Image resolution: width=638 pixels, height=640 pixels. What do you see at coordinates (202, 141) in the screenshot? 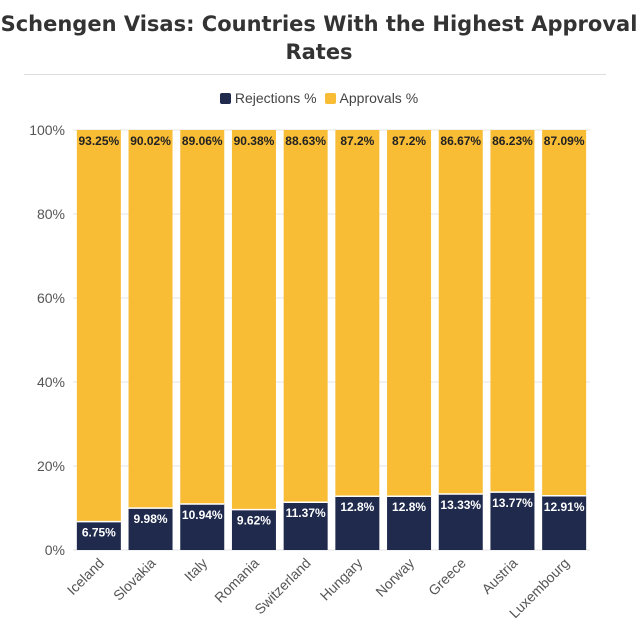
I see `data-label-approvals: 89.06%` at bounding box center [202, 141].